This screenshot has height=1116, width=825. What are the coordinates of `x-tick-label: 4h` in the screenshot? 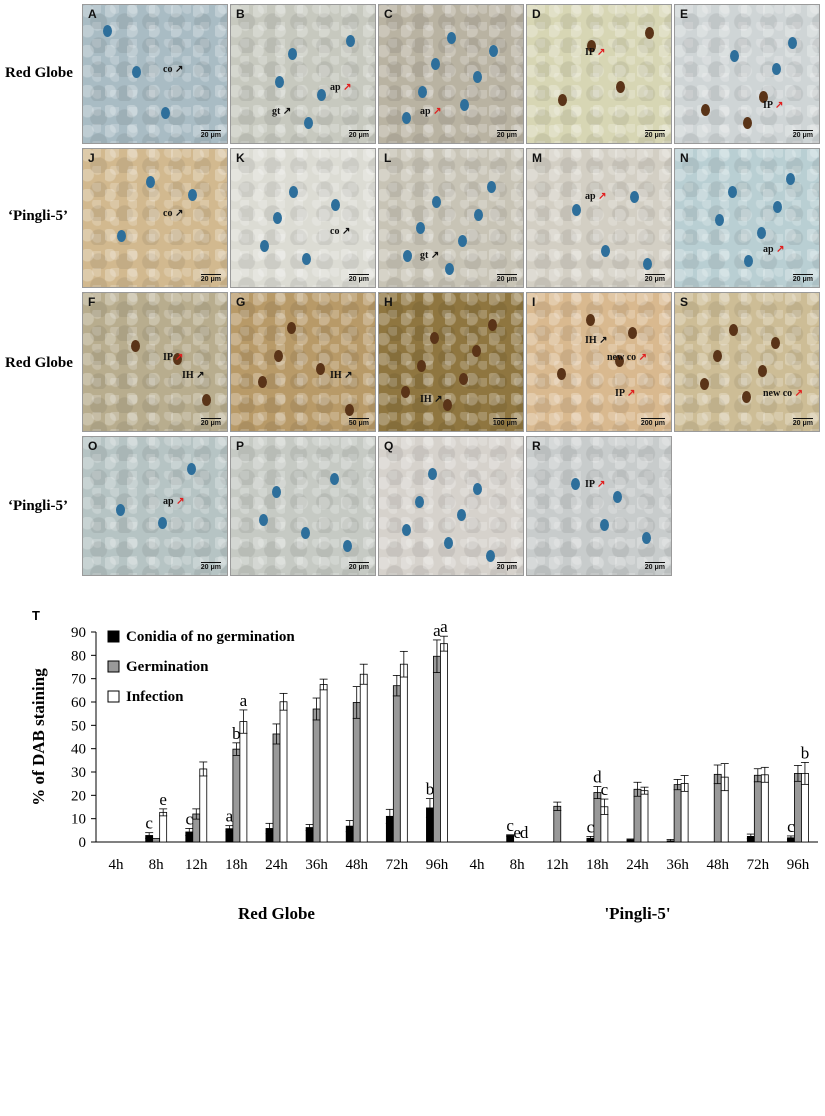 It's located at (478, 865).